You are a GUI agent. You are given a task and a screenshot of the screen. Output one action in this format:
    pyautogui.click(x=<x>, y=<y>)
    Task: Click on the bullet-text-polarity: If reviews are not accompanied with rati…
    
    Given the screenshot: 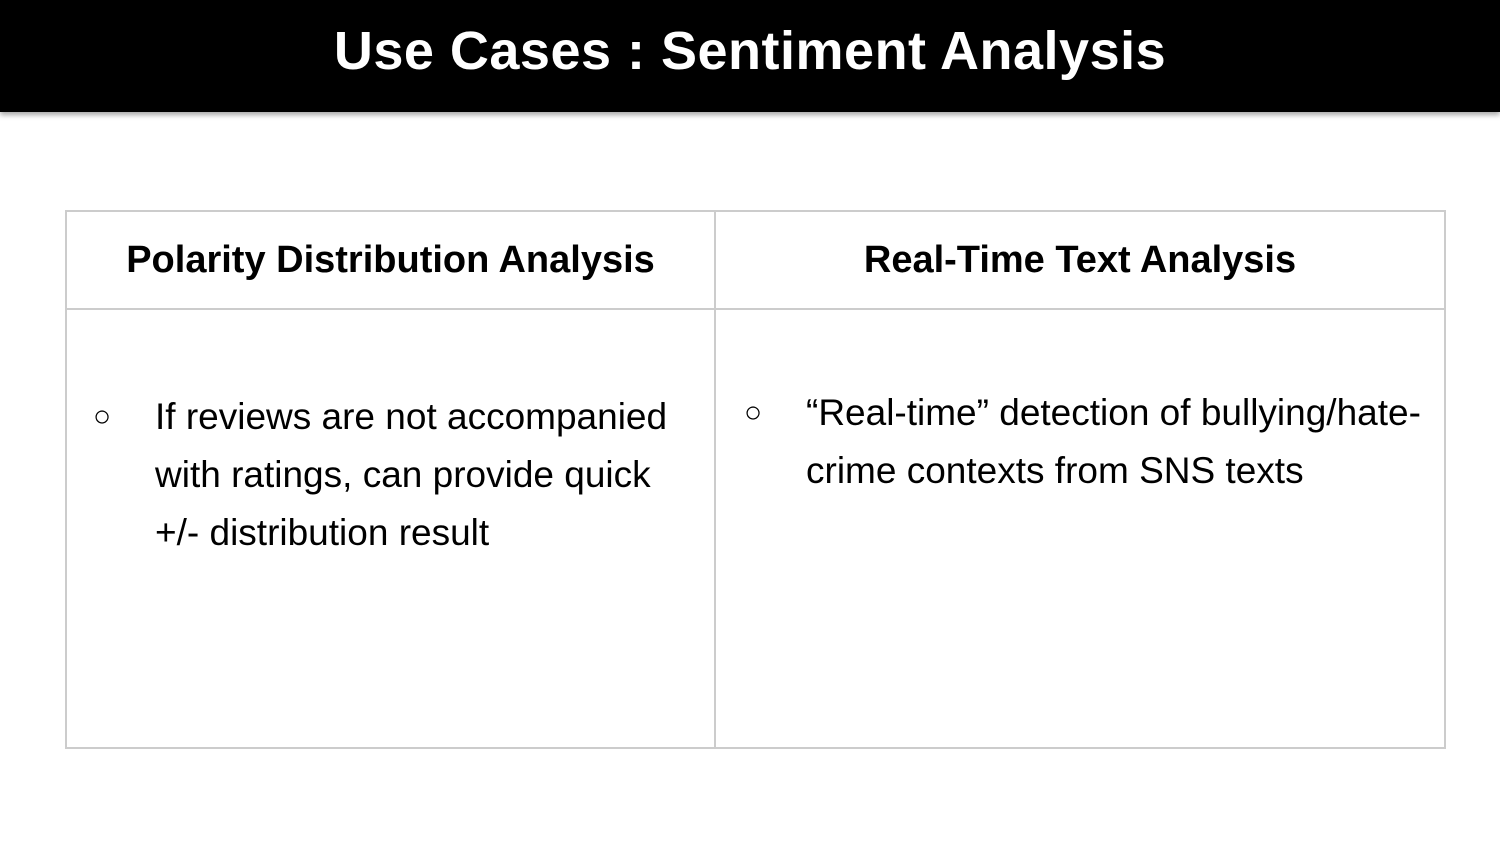 What is the action you would take?
    pyautogui.click(x=411, y=474)
    